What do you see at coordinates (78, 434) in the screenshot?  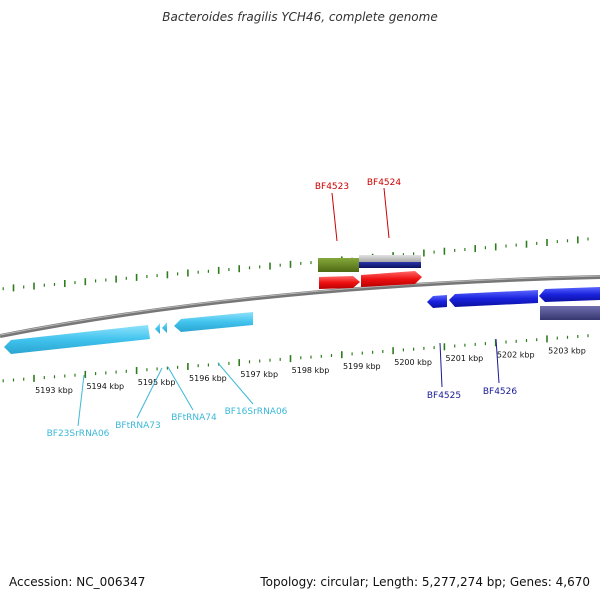 I see `label-BF23SrRNA06: BF23SrRNA06` at bounding box center [78, 434].